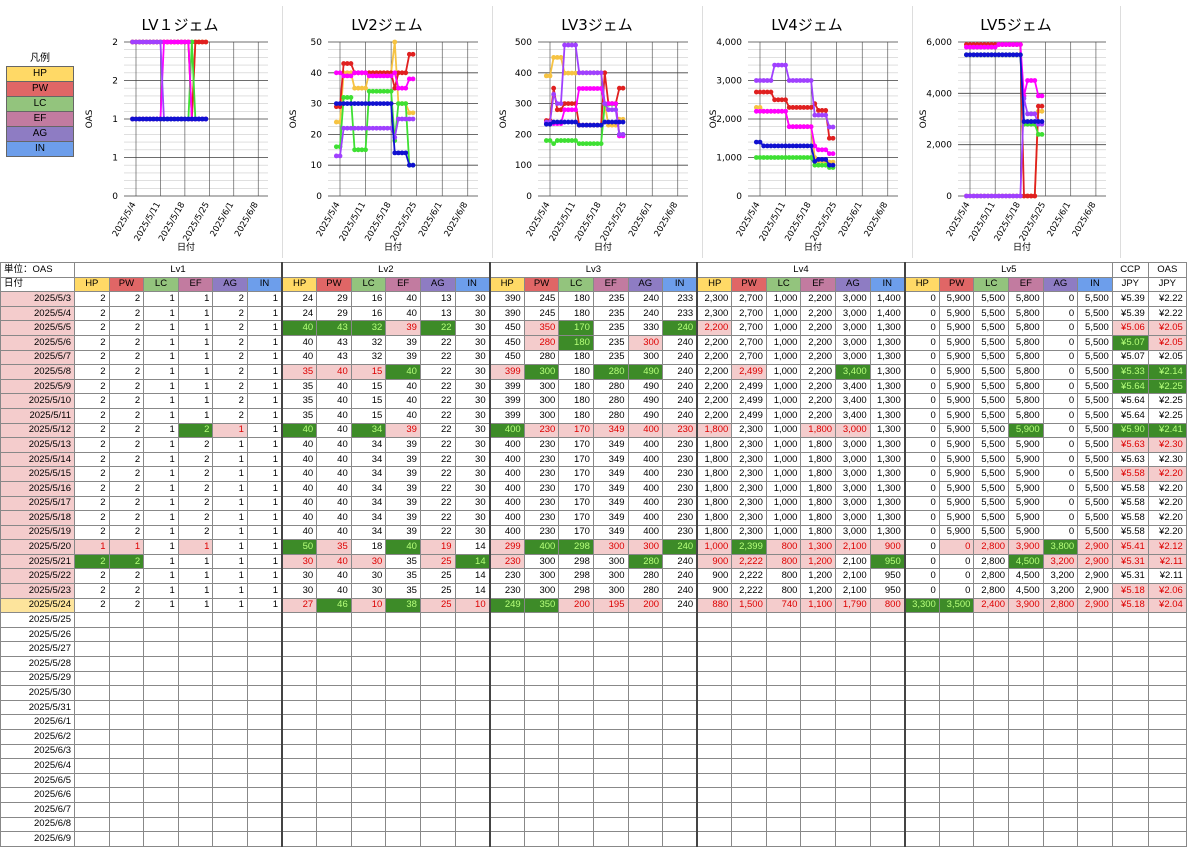 Image resolution: width=1199 pixels, height=848 pixels. I want to click on data-cell: ¥5.58, so click(1130, 532).